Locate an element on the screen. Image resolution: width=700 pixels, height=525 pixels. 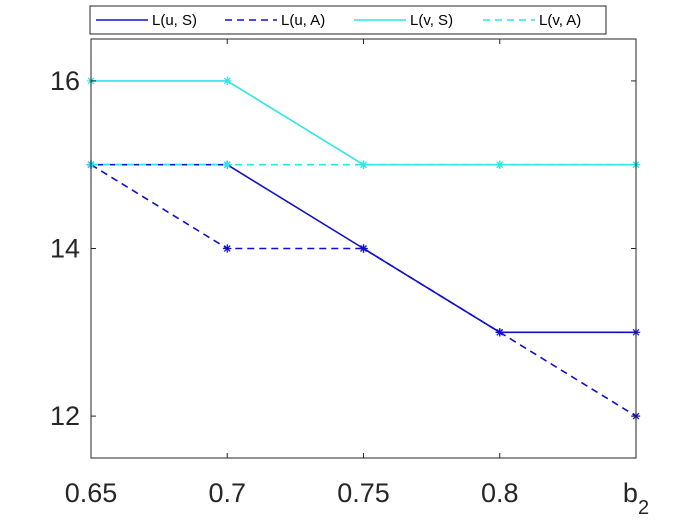
x-tick-label: 0.75 is located at coordinates (363, 493).